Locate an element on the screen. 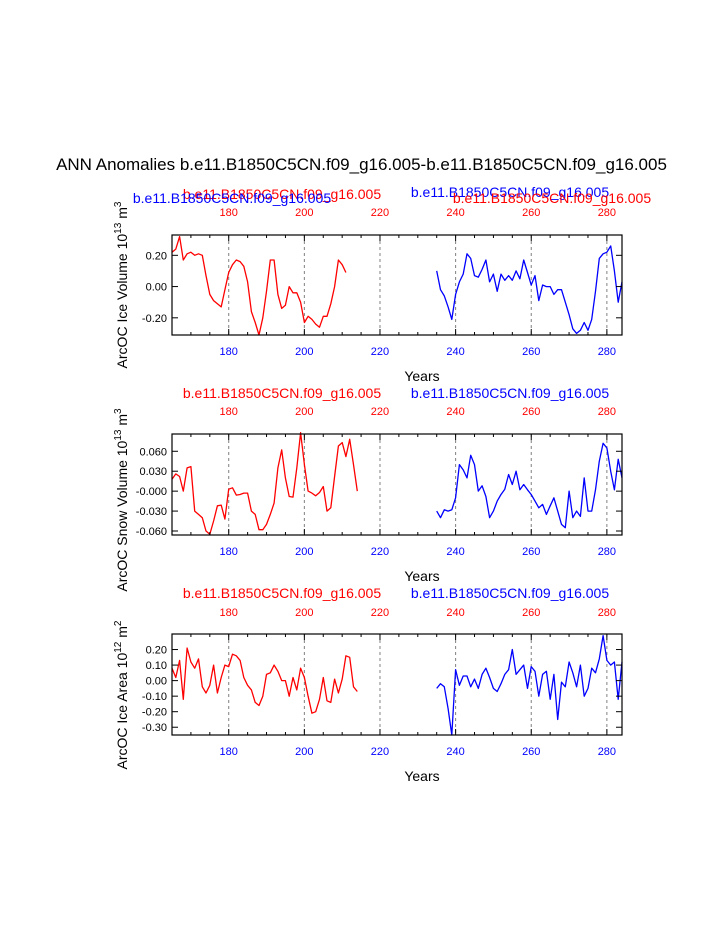  y-tick-label: -0.10 is located at coordinates (154, 697).